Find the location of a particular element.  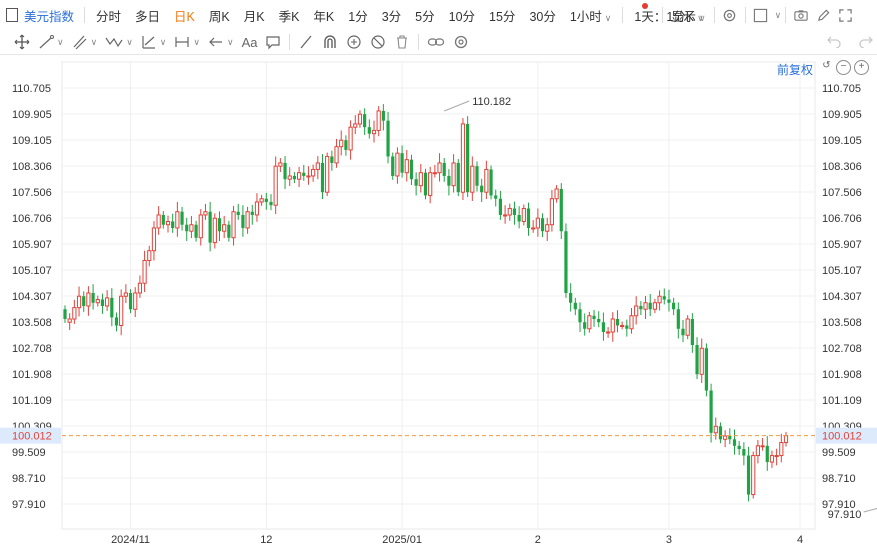

zoom-out-icon: − is located at coordinates (843, 67).